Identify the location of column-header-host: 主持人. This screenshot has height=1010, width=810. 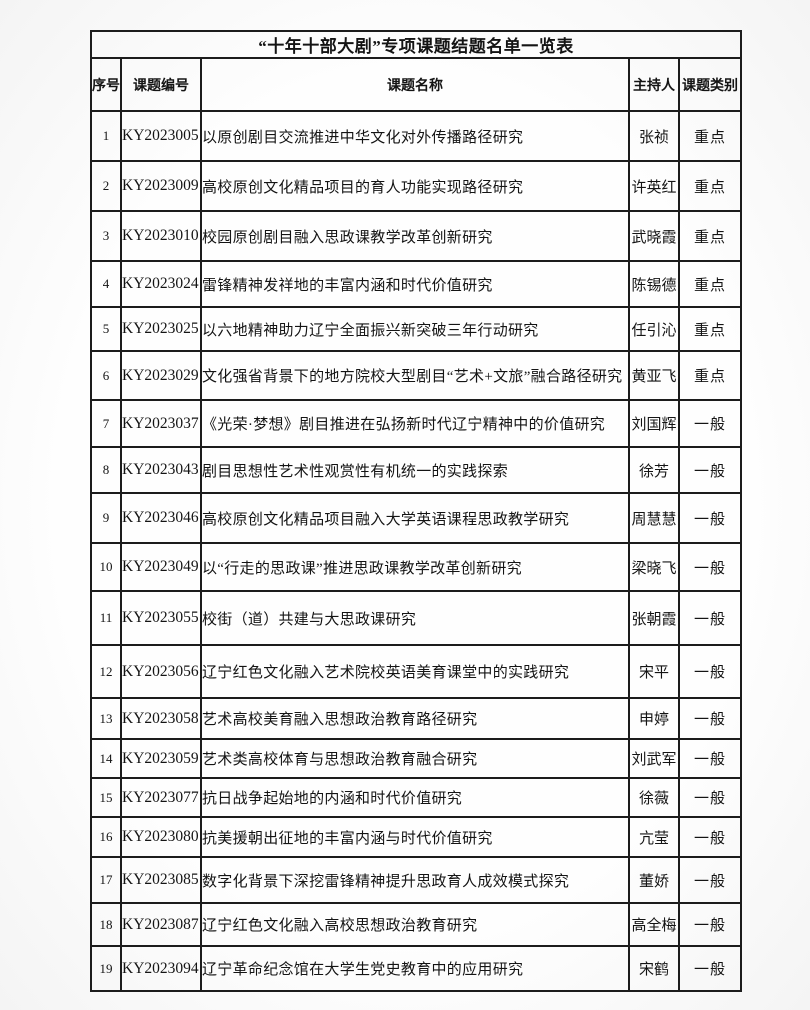
(654, 84).